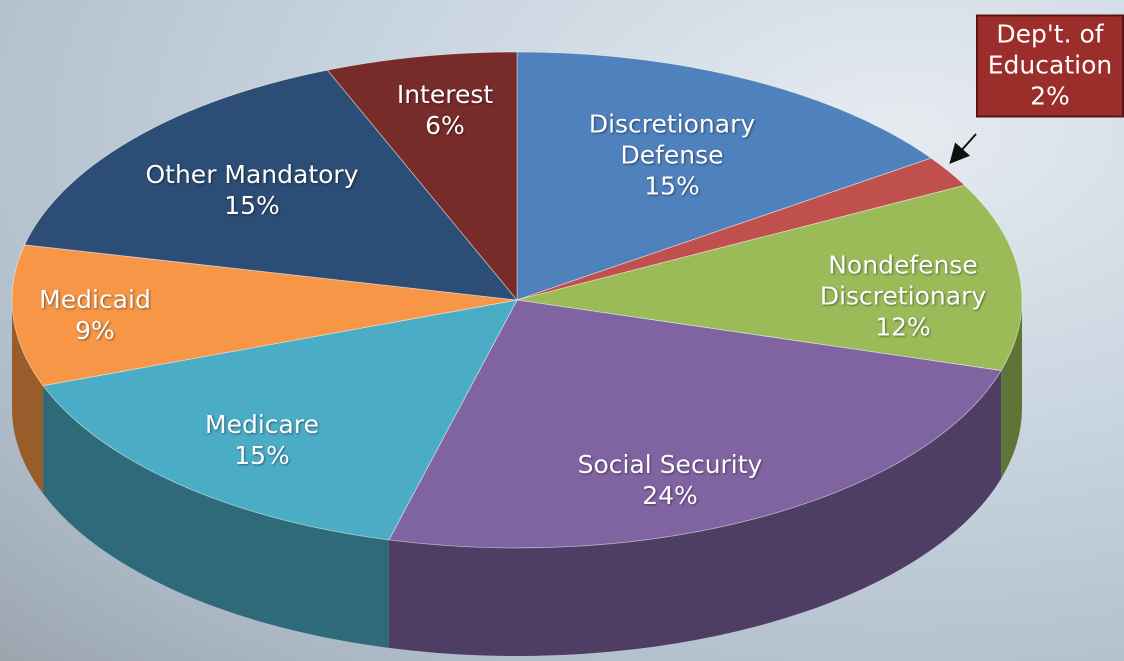 This screenshot has width=1124, height=661. I want to click on slice-label: Other Mandatory 15%, so click(252, 190).